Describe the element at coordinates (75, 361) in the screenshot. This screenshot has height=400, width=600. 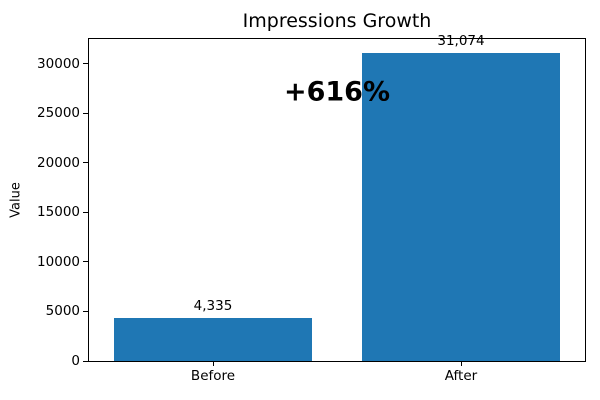
I see `y-tick-label: 0` at that location.